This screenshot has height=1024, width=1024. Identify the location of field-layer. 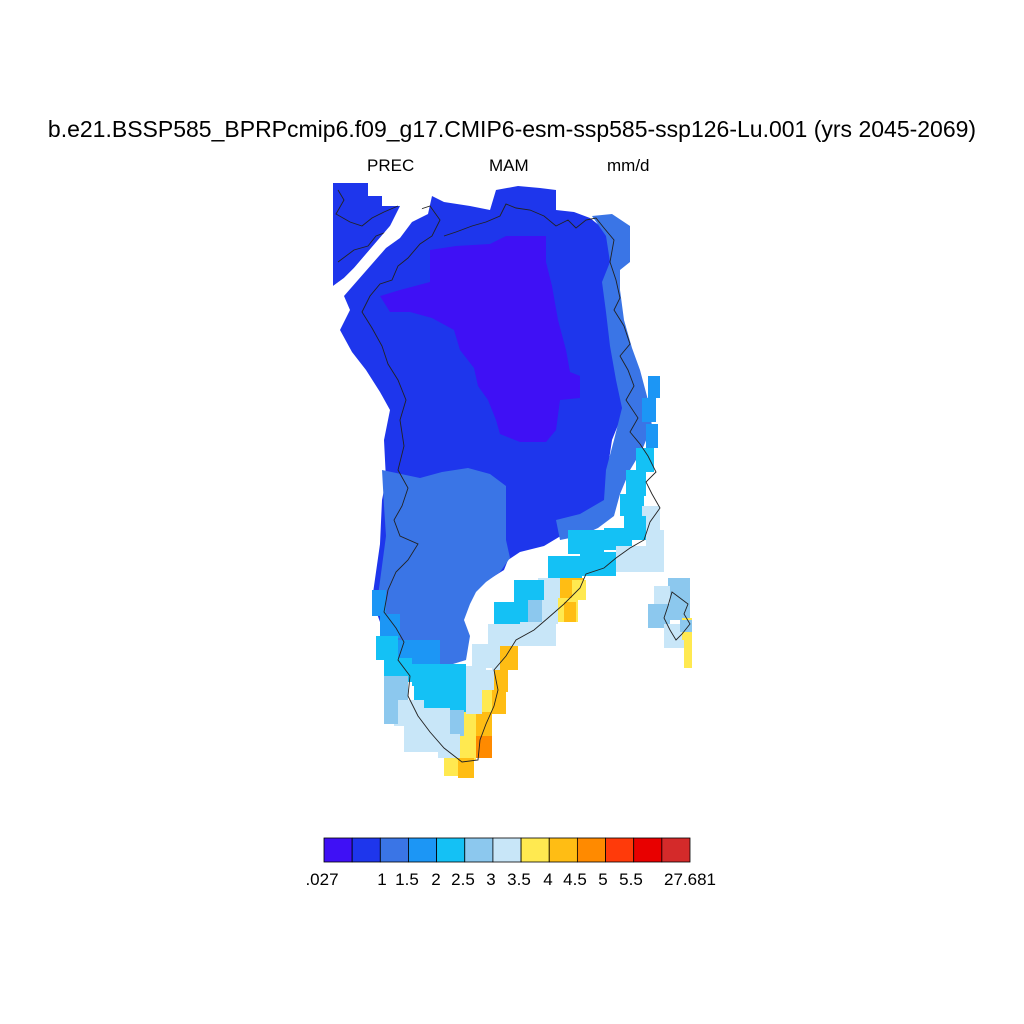
(492, 425).